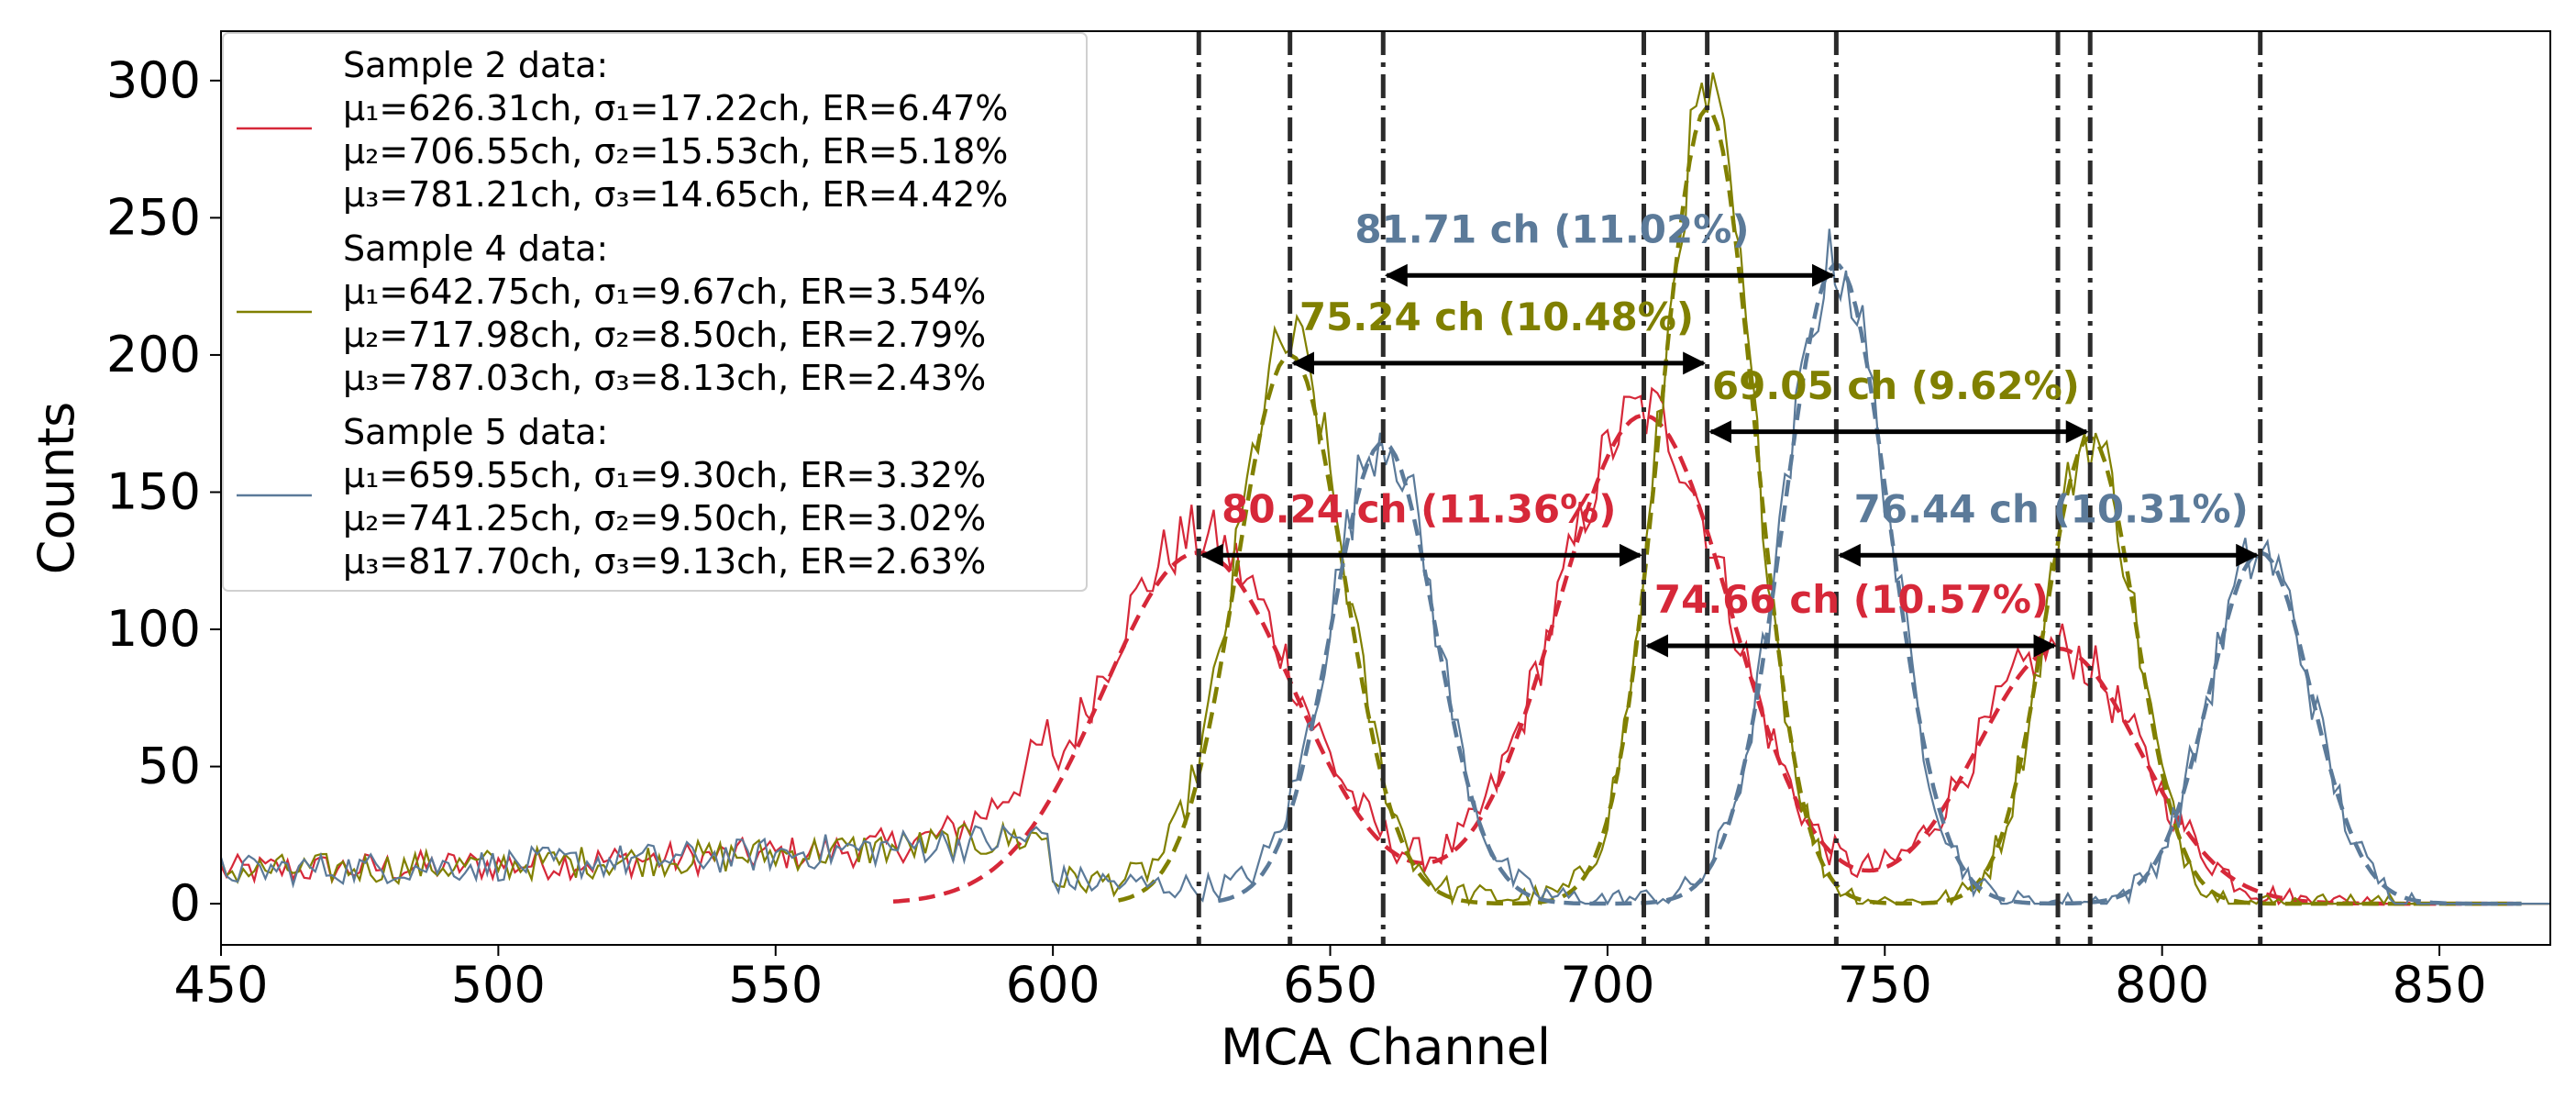  I want to click on x-tick-label: 500, so click(498, 985).